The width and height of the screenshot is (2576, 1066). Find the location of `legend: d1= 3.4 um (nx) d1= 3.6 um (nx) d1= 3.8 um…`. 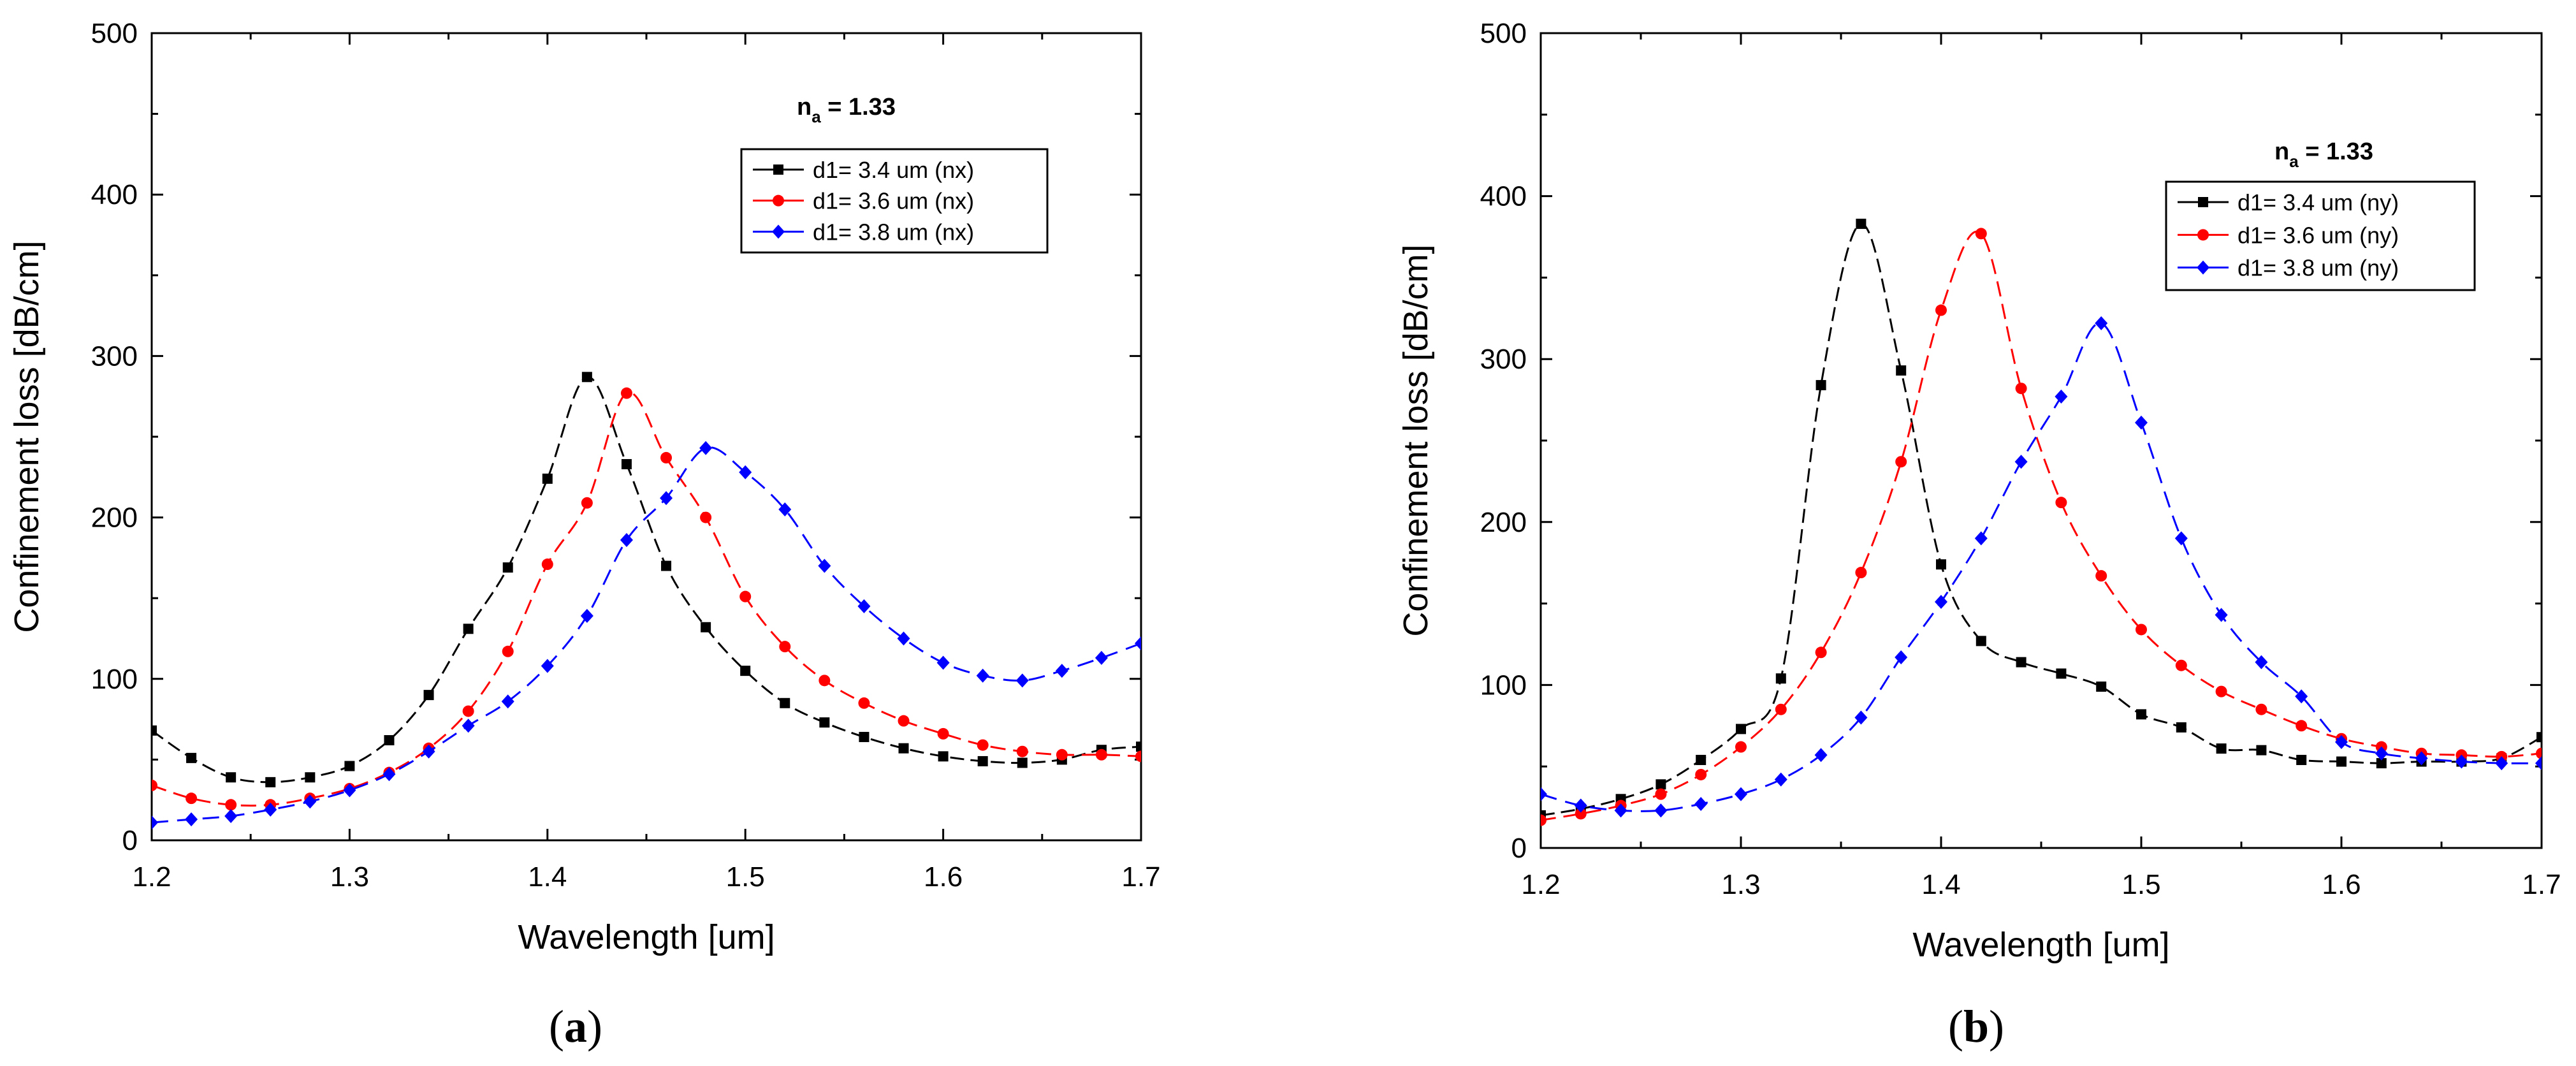

legend: d1= 3.4 um (nx) d1= 3.6 um (nx) d1= 3.8 um… is located at coordinates (894, 201).